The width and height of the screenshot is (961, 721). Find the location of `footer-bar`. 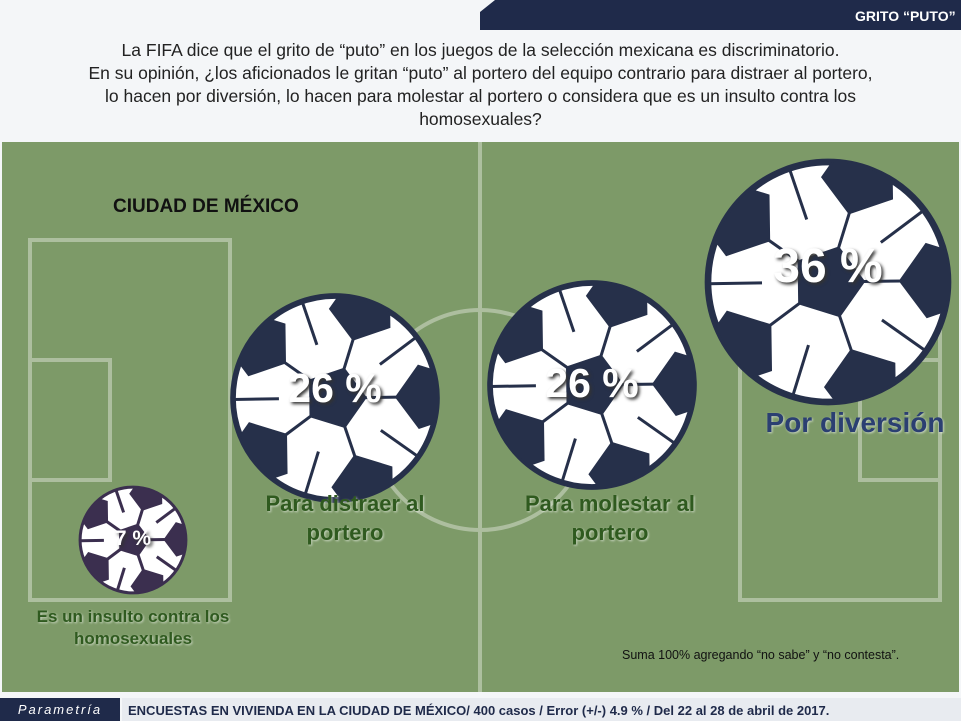

footer-bar is located at coordinates (541, 709).